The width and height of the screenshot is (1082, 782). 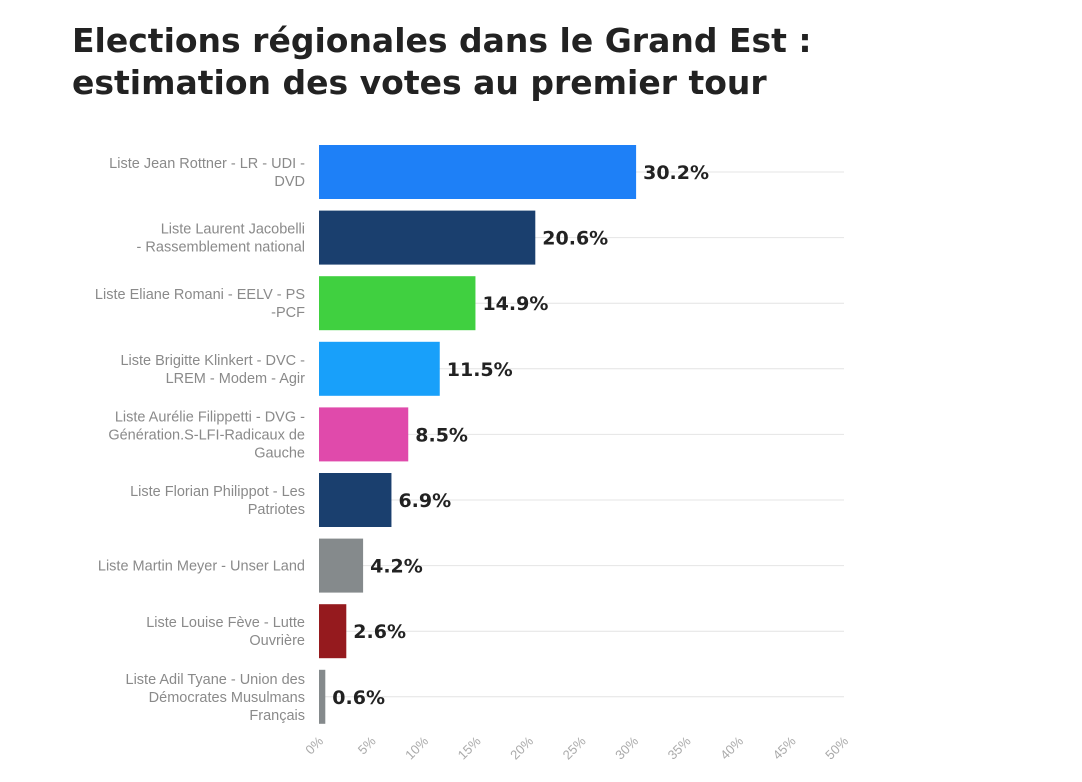 What do you see at coordinates (396, 567) in the screenshot?
I see `value-label: 4.2%` at bounding box center [396, 567].